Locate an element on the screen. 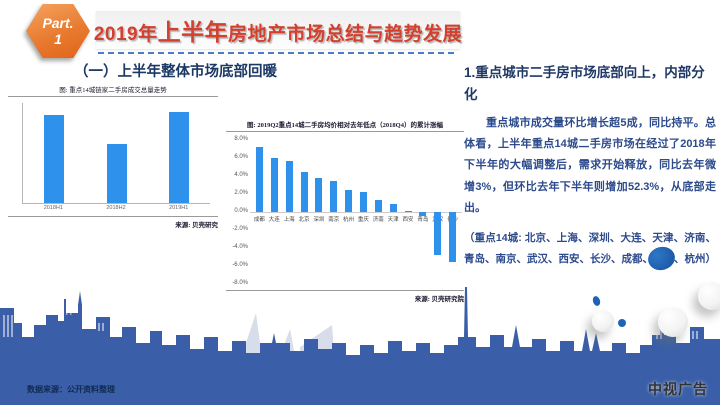 This screenshot has width=720, height=405. hexagon-shape: Part. 1 is located at coordinates (58, 31).